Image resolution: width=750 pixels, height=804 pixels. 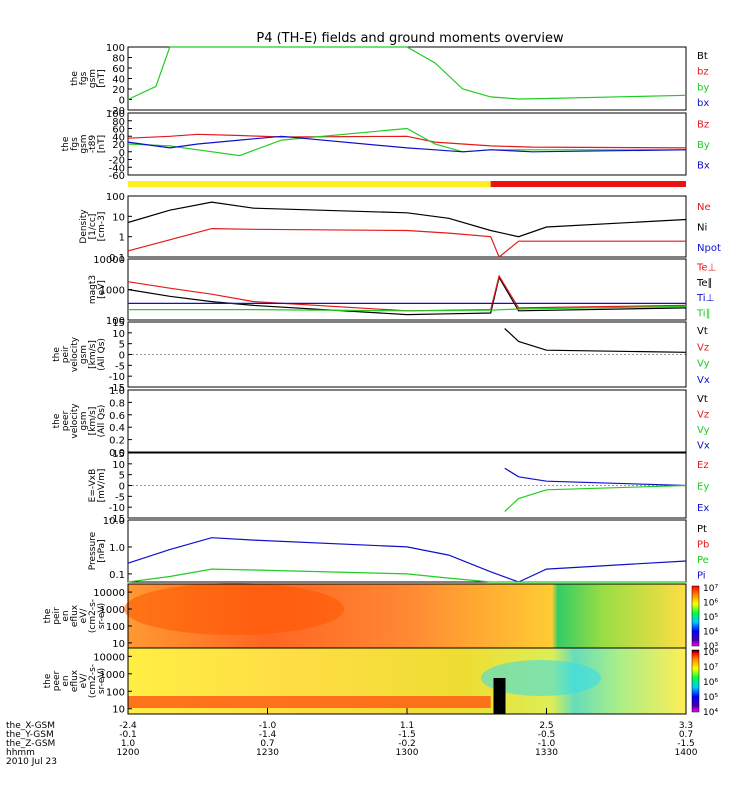 I want to click on y-tick-label: 10.0, so click(x=114, y=521).